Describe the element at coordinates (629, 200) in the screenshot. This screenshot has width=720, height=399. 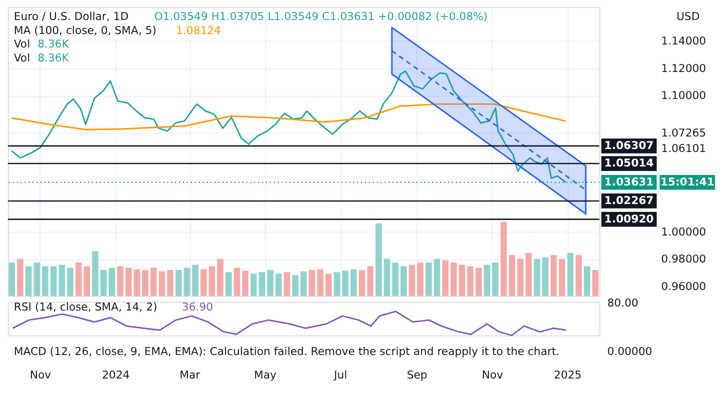
I see `ref-line-label: 1.02267` at that location.